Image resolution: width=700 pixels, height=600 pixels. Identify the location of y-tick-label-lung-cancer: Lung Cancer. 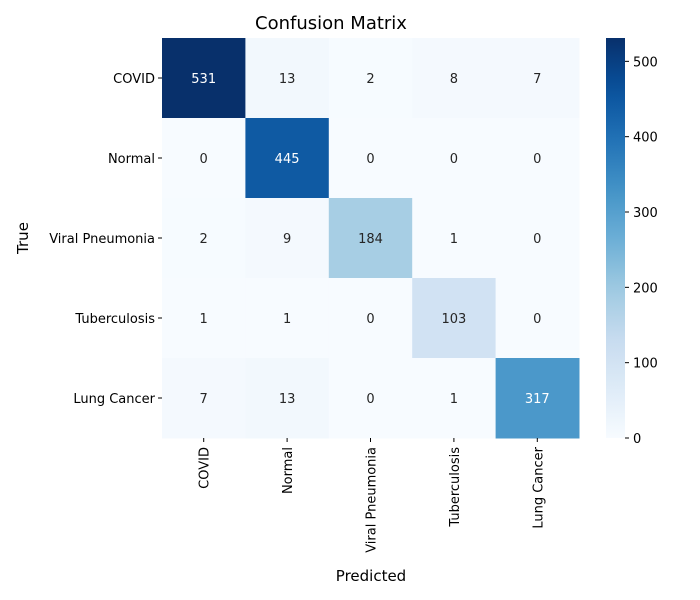
(114, 399).